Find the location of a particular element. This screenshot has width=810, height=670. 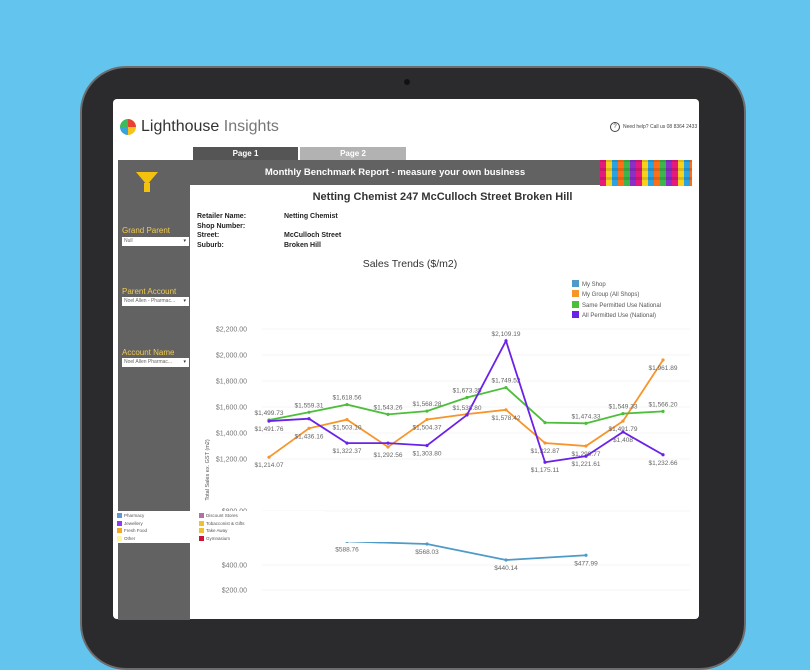

category-label: Fresh Food is located at coordinates (136, 530).